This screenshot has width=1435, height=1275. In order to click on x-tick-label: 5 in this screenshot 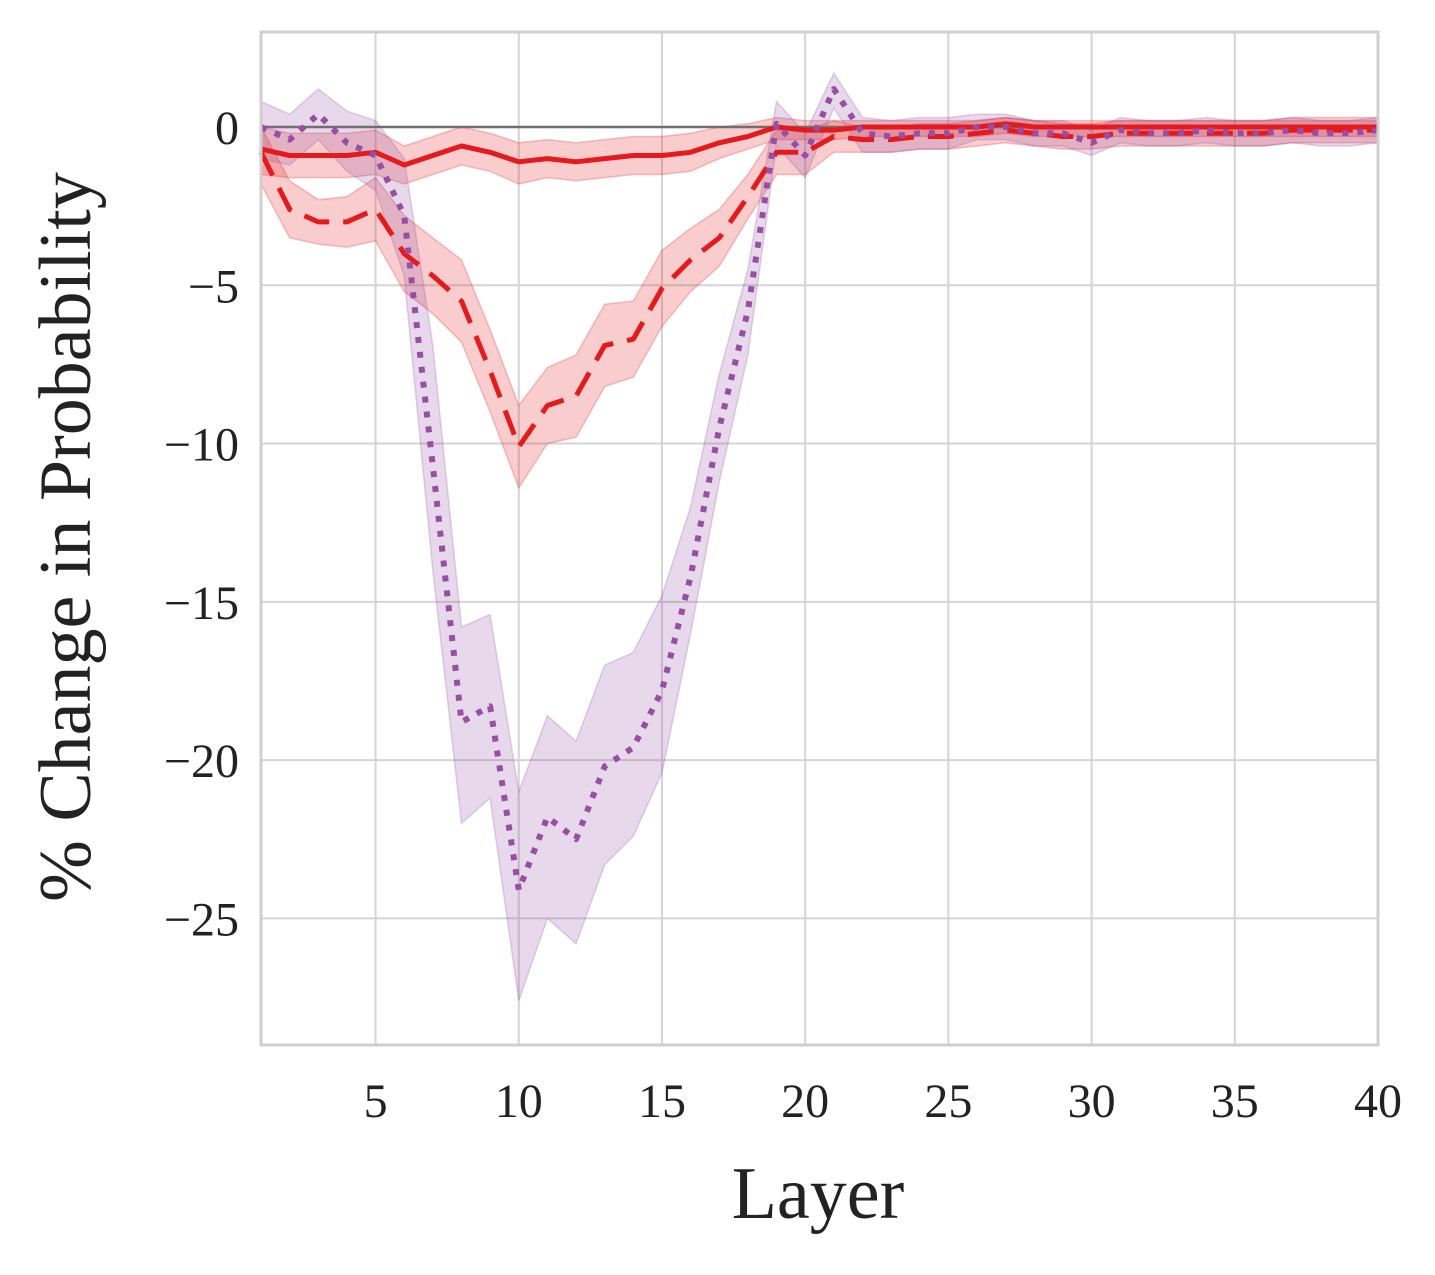, I will do `click(376, 1101)`.